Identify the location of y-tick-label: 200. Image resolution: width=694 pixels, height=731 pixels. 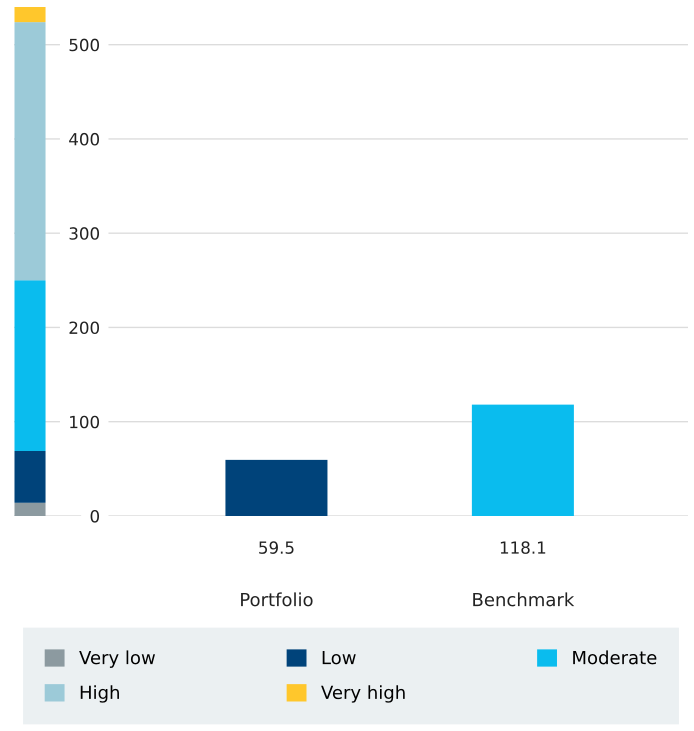
(85, 327).